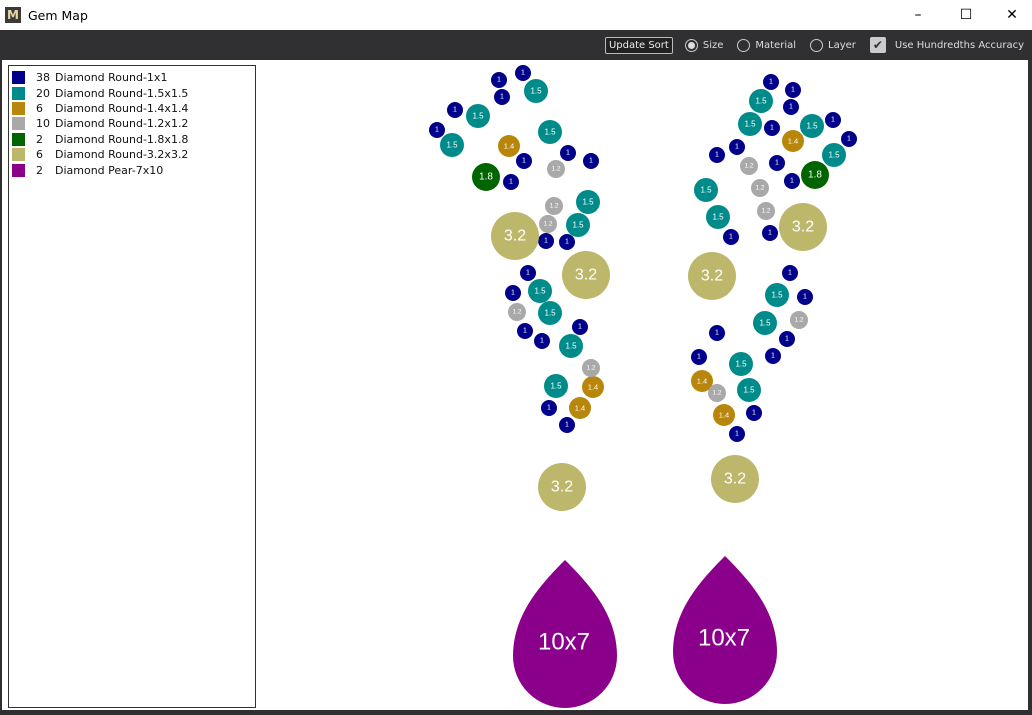  What do you see at coordinates (703, 45) in the screenshot?
I see `sort-size-radio: Size` at bounding box center [703, 45].